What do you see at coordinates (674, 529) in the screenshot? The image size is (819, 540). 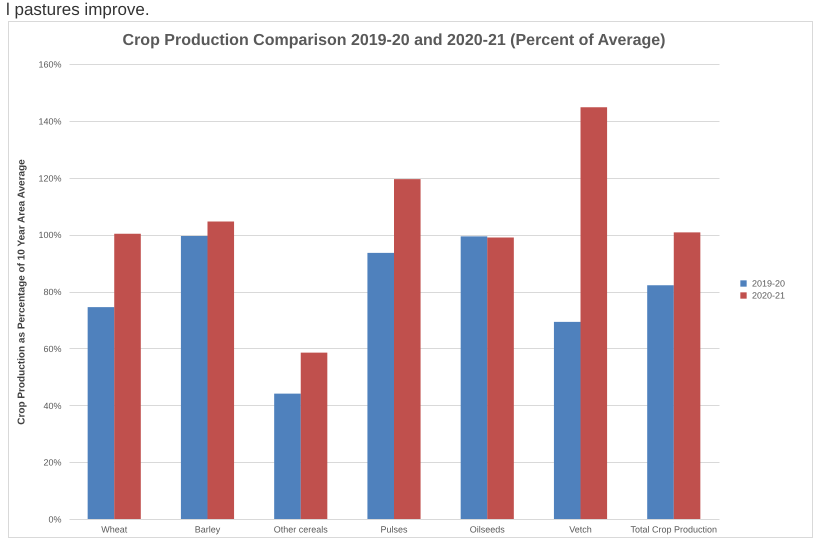 I see `x-tick-label: Total Crop Production` at bounding box center [674, 529].